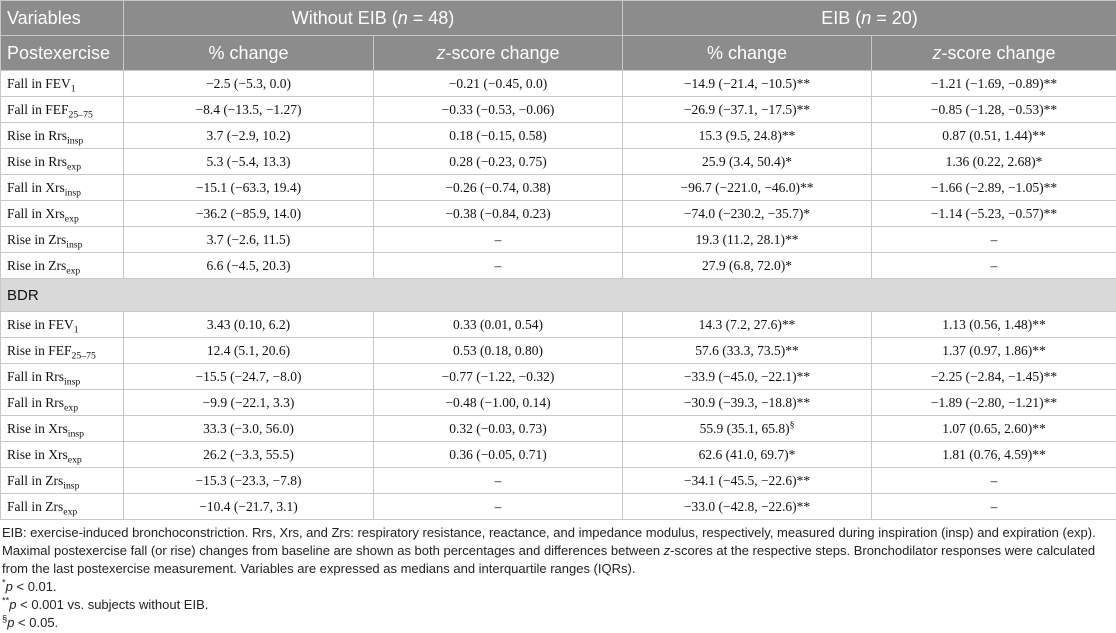 Image resolution: width=1116 pixels, height=633 pixels. I want to click on bdr-section-header: BDR, so click(558, 295).